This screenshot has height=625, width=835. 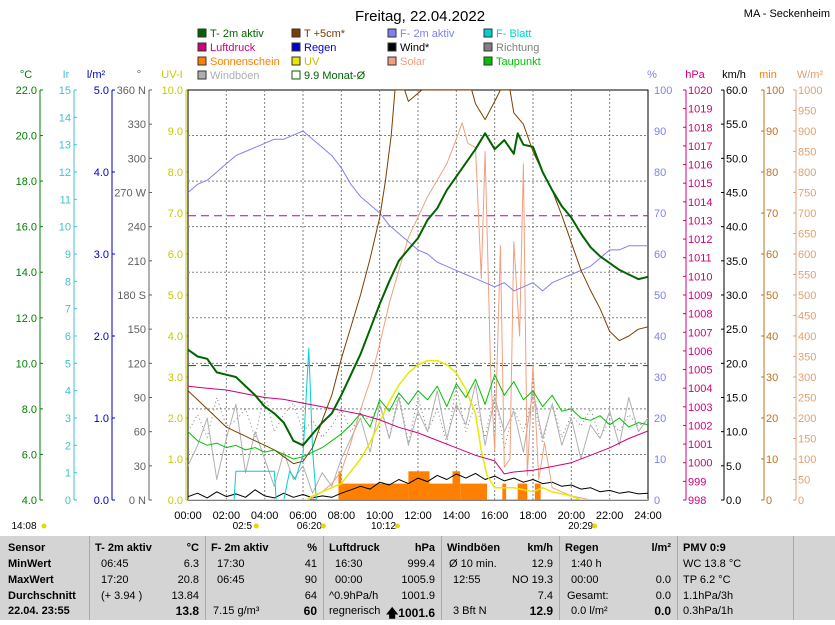 What do you see at coordinates (68, 392) in the screenshot?
I see `ir-tick-label: 4` at bounding box center [68, 392].